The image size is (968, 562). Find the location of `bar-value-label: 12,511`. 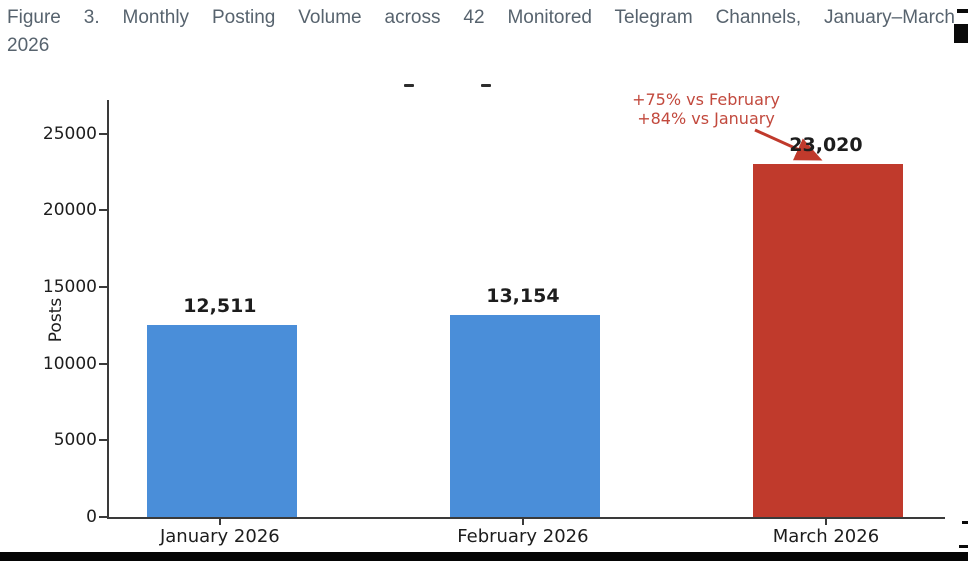

bar-value-label: 12,511 is located at coordinates (220, 306).